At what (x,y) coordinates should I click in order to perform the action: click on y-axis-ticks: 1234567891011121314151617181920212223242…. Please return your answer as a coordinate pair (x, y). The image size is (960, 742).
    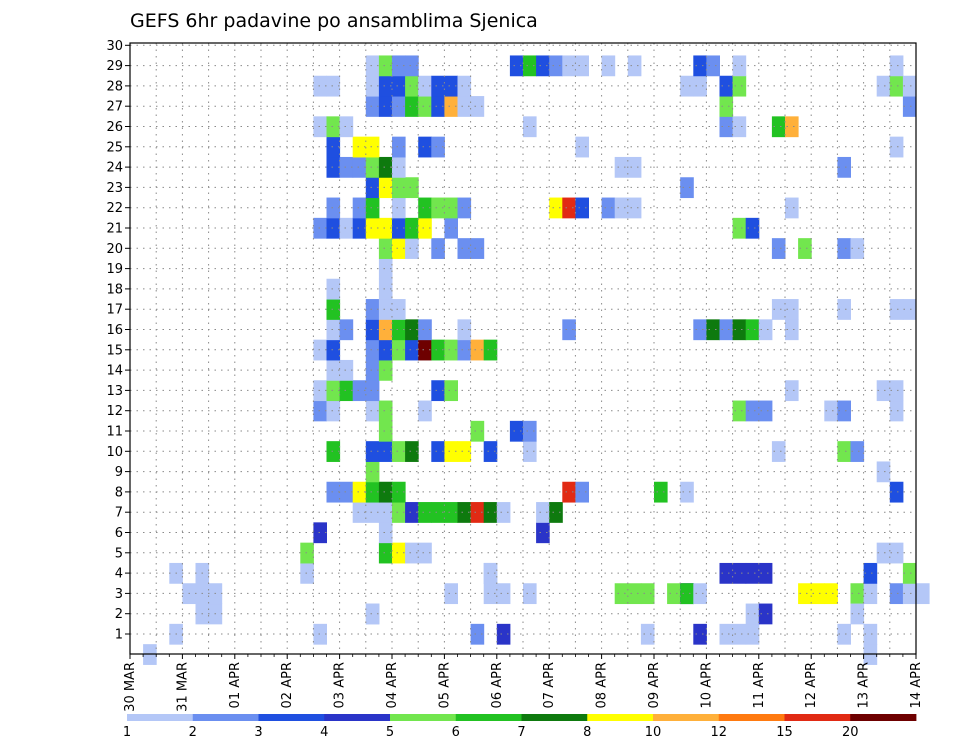
    Looking at the image, I should click on (118, 341).